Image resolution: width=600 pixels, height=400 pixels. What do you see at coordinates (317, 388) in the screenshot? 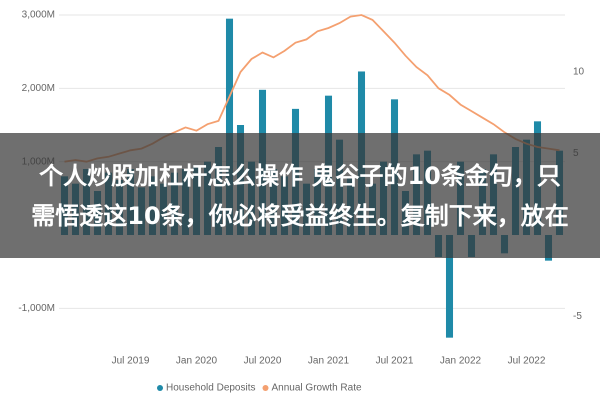
I see `legend-label: Annual Growth Rate` at bounding box center [317, 388].